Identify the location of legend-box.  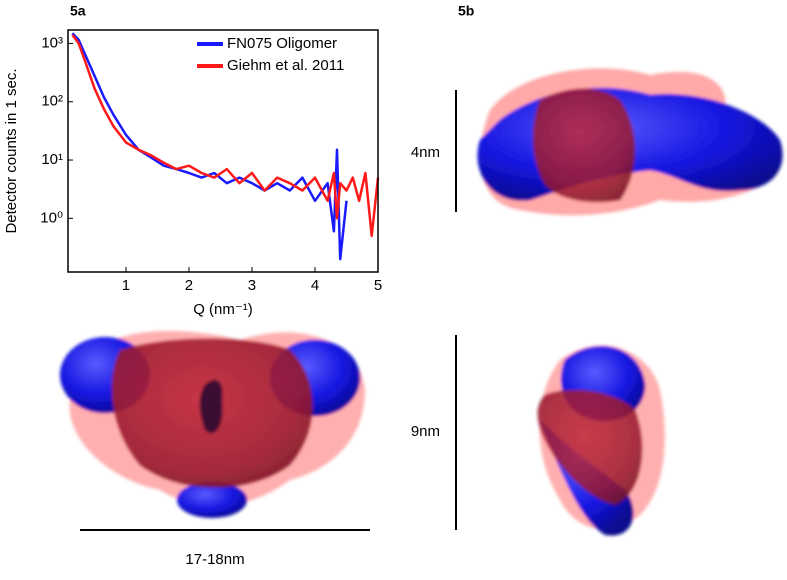
(284, 54).